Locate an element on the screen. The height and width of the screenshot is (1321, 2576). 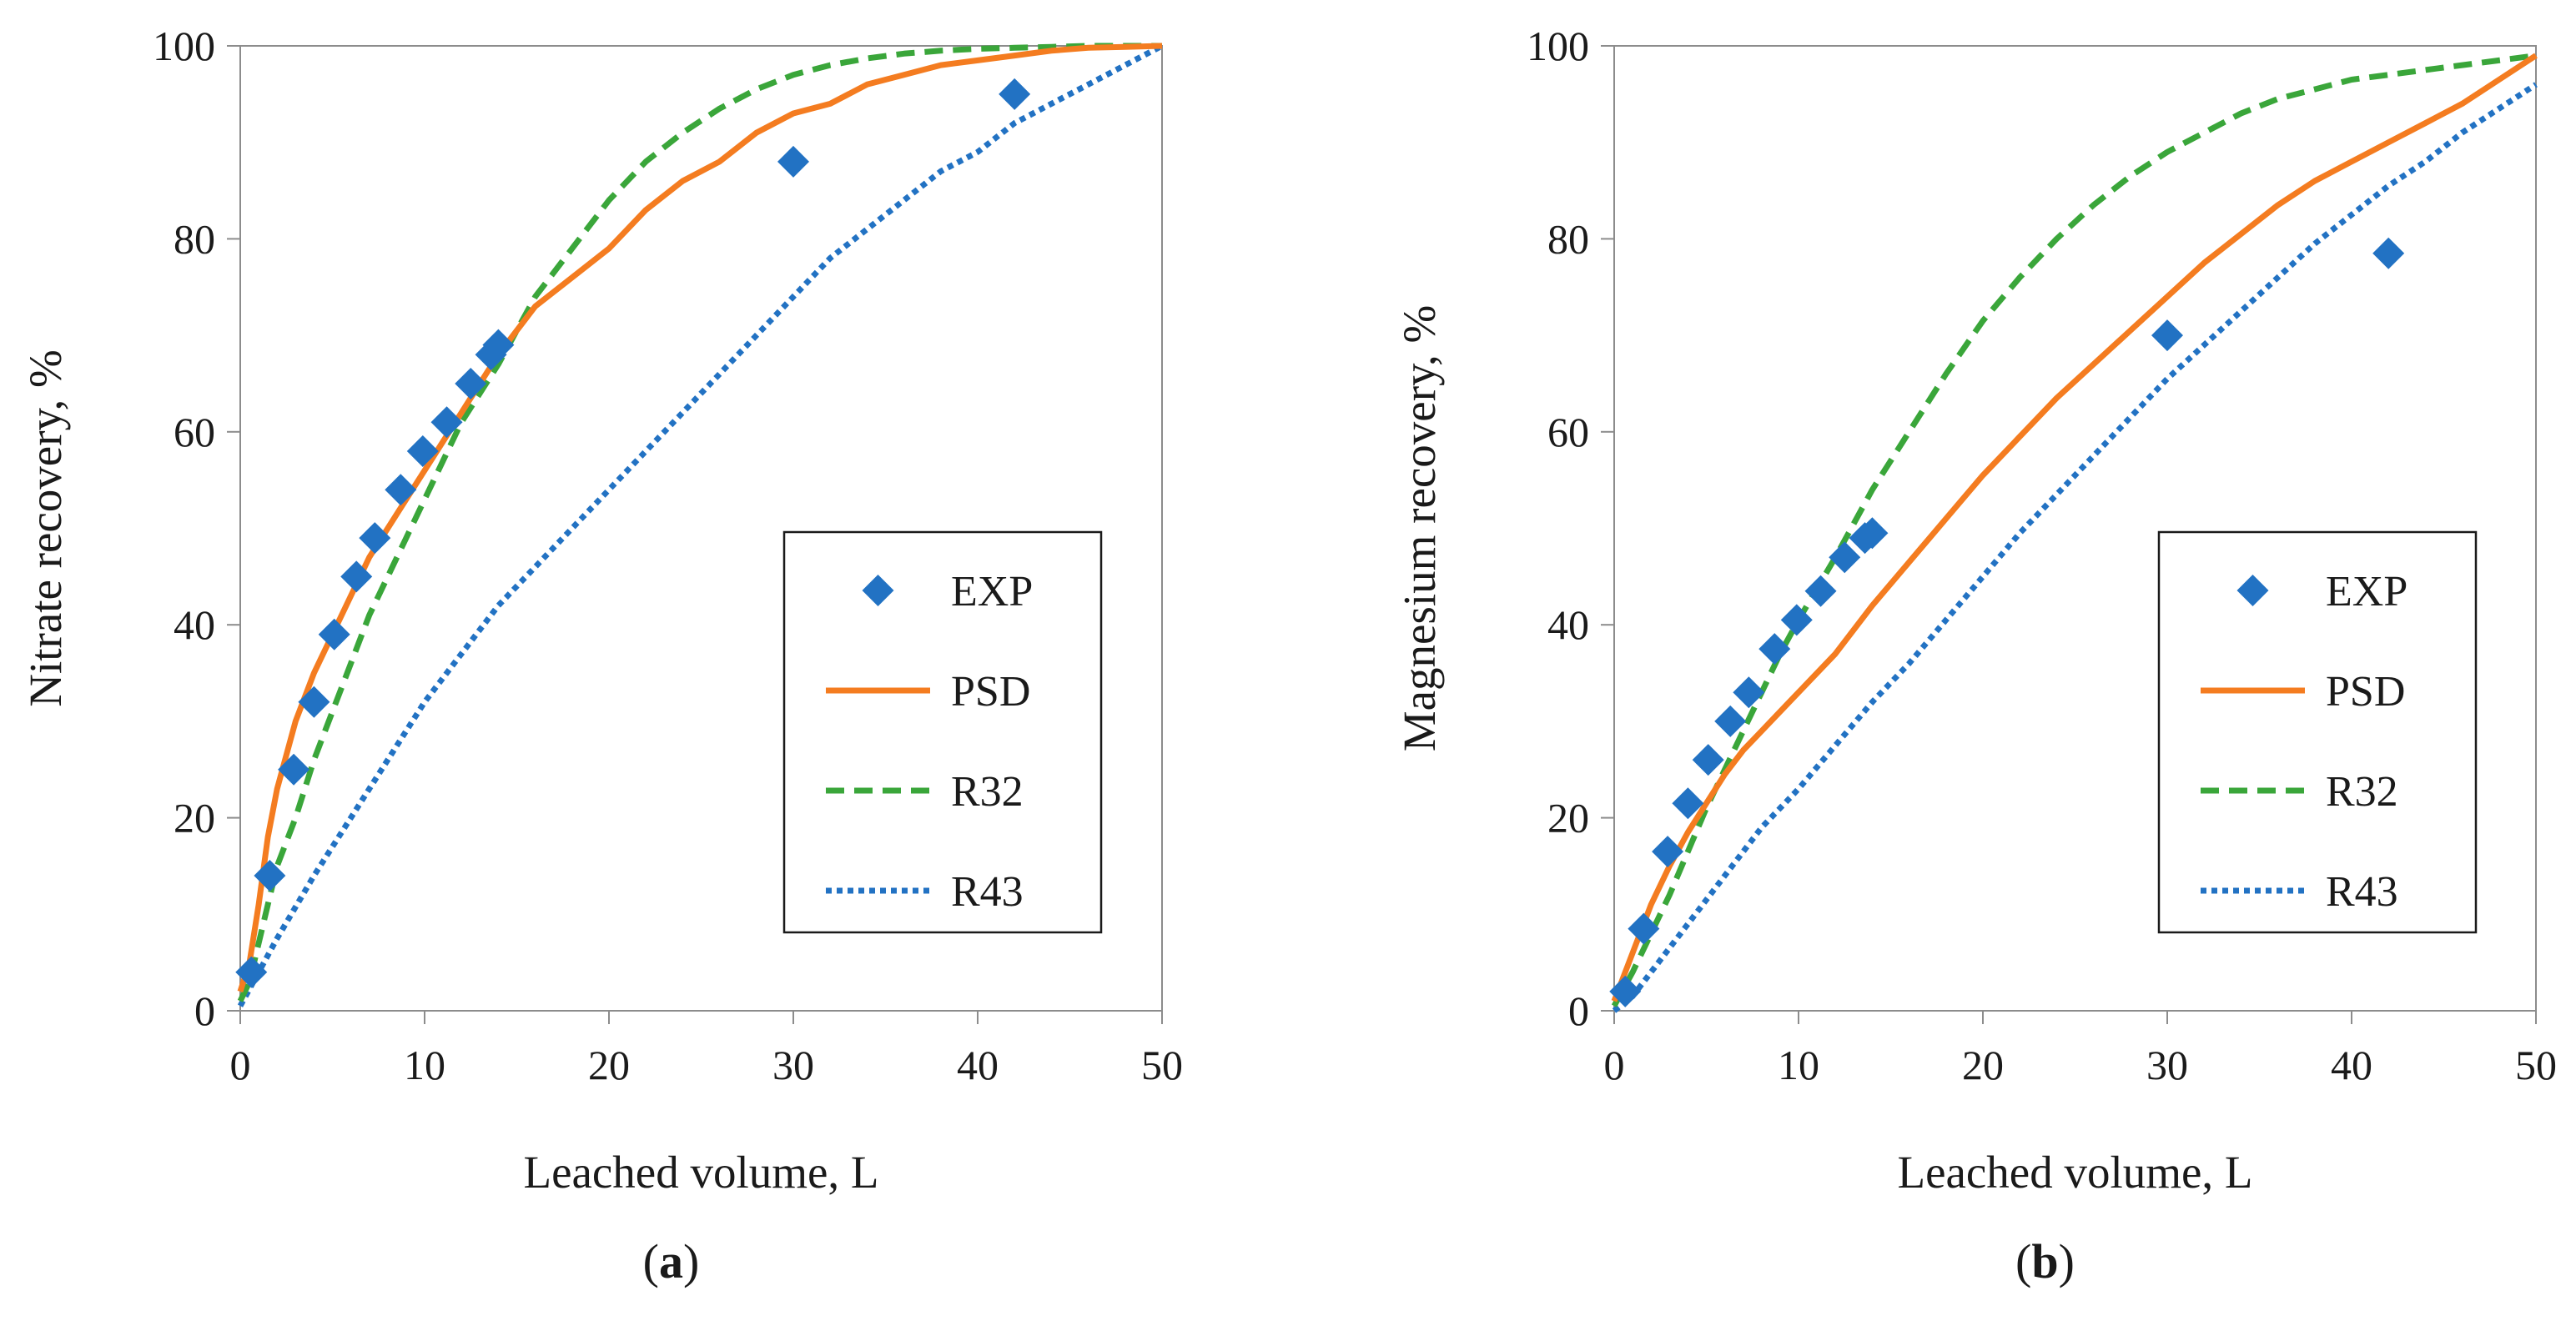
y-axis-title: Nitrate recovery, % is located at coordinates (45, 528).